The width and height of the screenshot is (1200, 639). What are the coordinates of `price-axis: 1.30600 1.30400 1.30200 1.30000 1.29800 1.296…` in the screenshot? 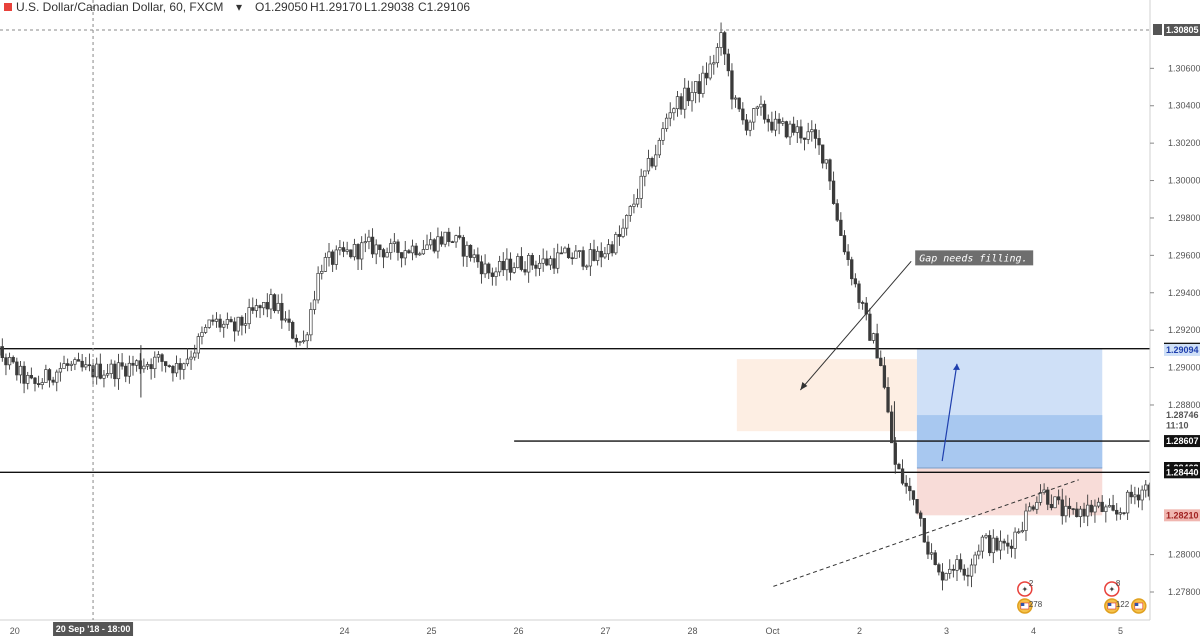 It's located at (1174, 310).